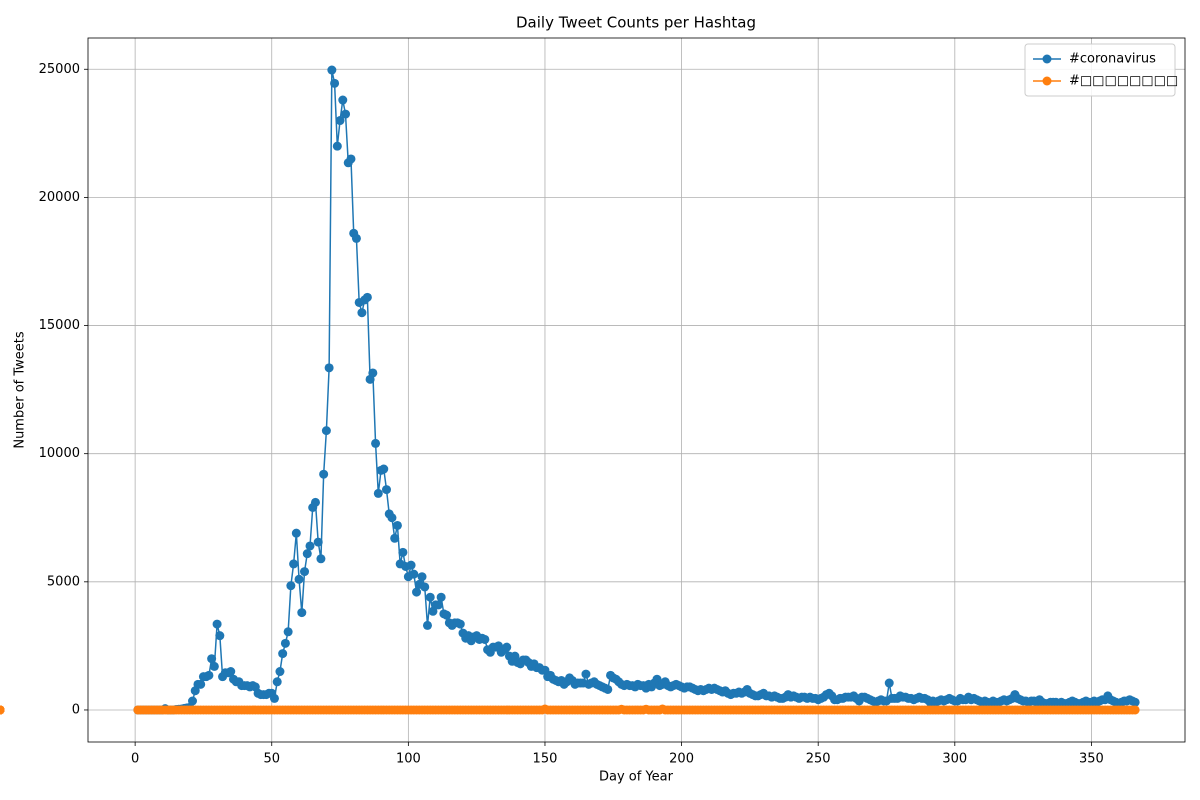 The image size is (1200, 800). I want to click on x-tick-label: 0, so click(135, 759).